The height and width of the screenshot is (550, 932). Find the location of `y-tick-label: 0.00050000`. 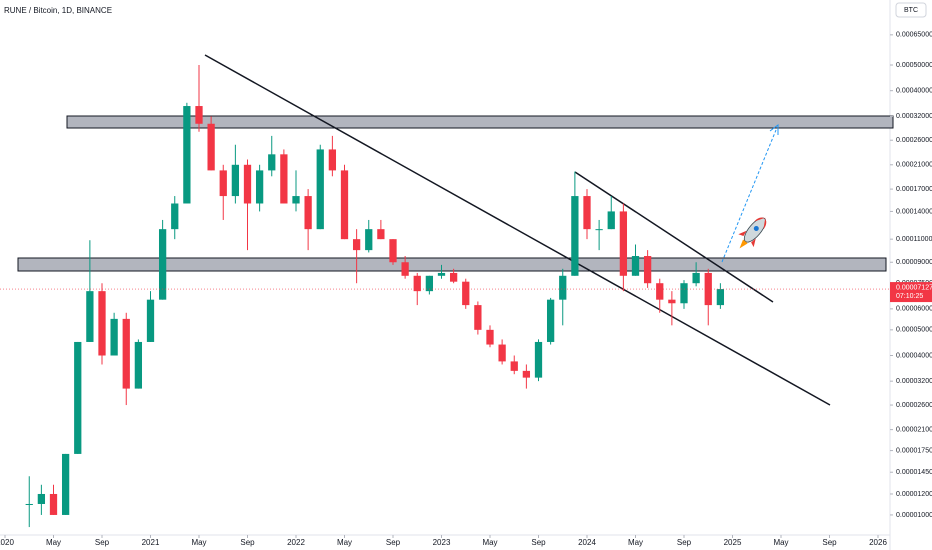

y-tick-label: 0.00050000 is located at coordinates (914, 65).